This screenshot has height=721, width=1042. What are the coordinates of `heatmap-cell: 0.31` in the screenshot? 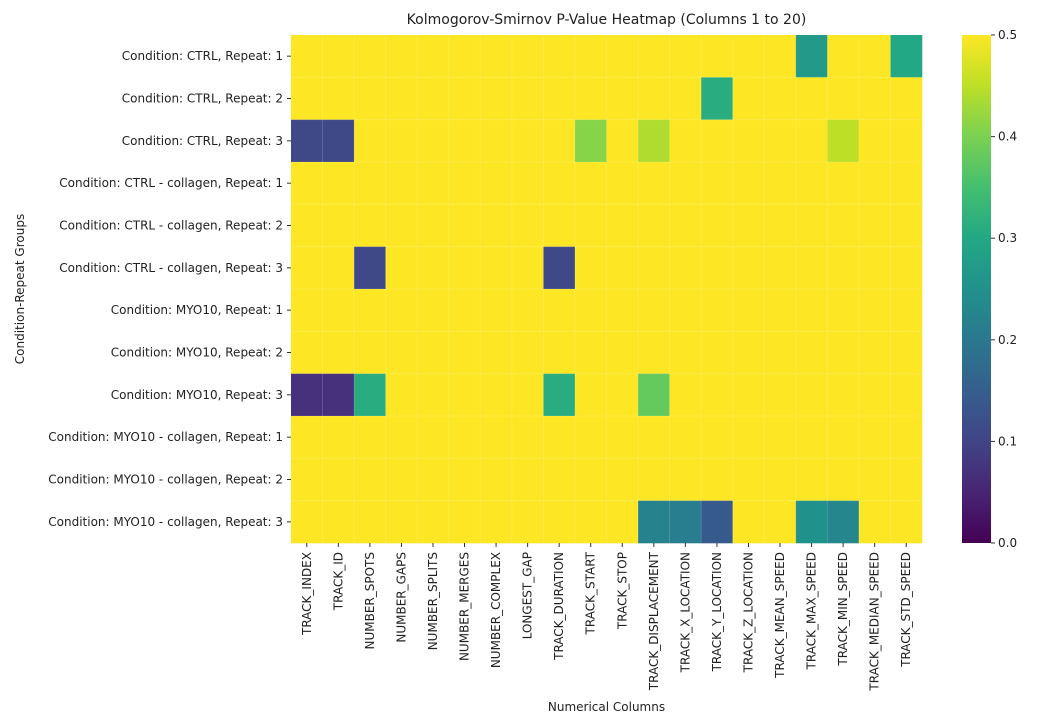 It's located at (370, 395).